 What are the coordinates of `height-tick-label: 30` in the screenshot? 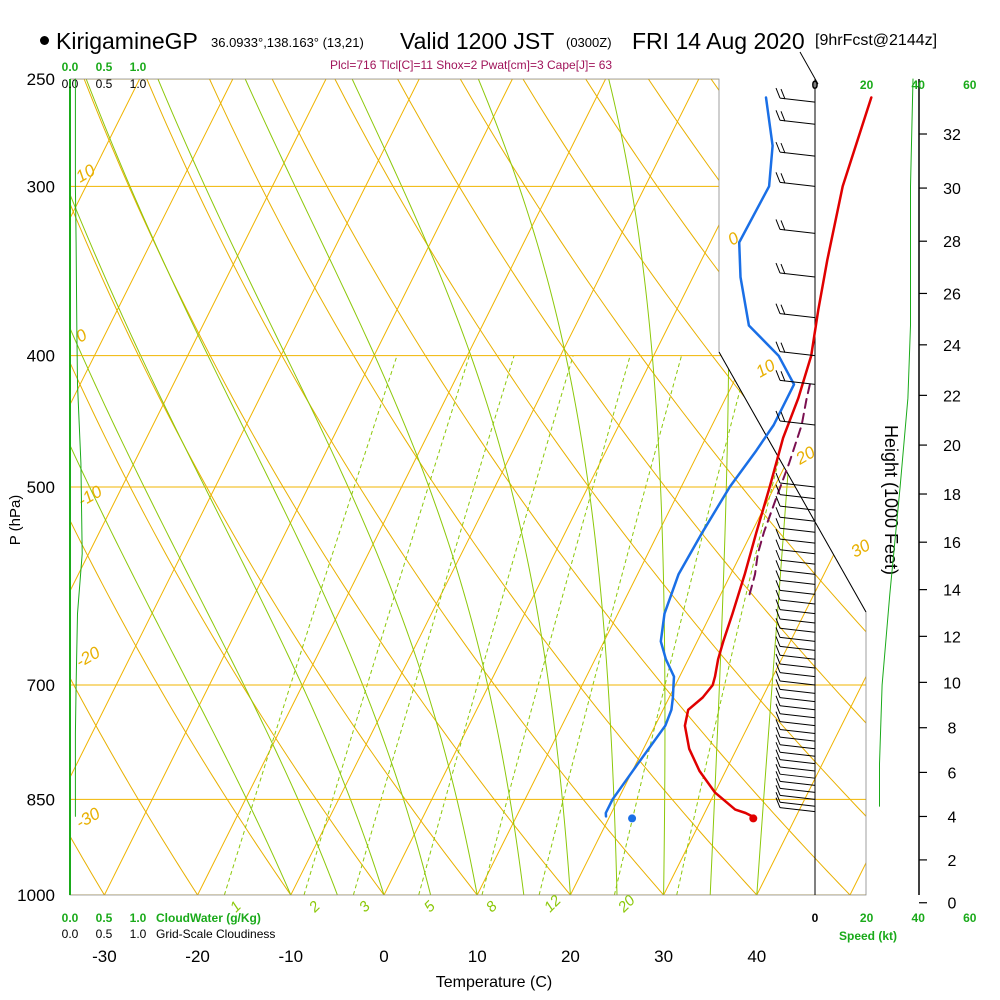 It's located at (952, 189).